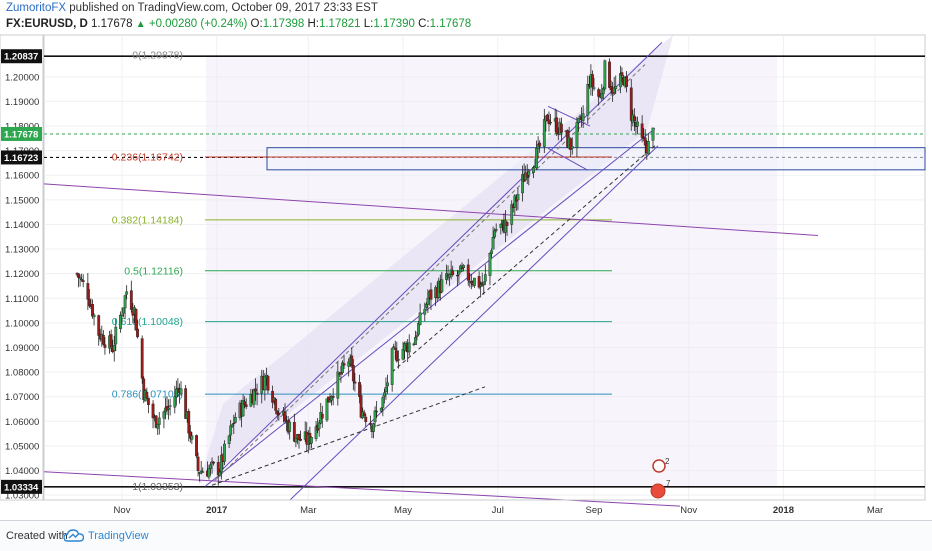  Describe the element at coordinates (658, 491) in the screenshot. I see `us-flag-icon` at that location.